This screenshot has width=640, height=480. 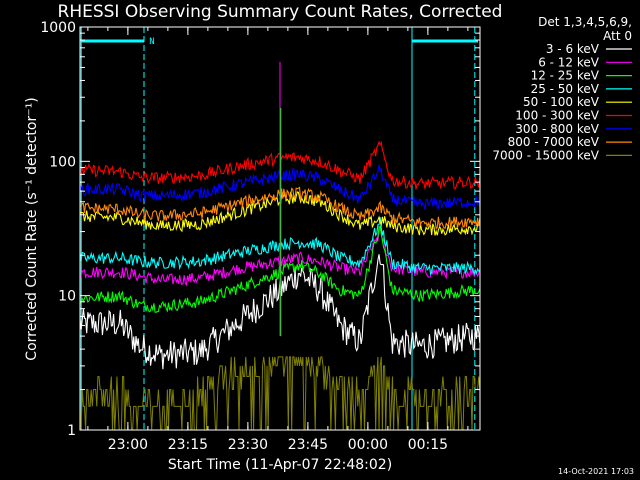 I want to click on legend-entry-label: 3 - 6 keV, so click(x=573, y=49).